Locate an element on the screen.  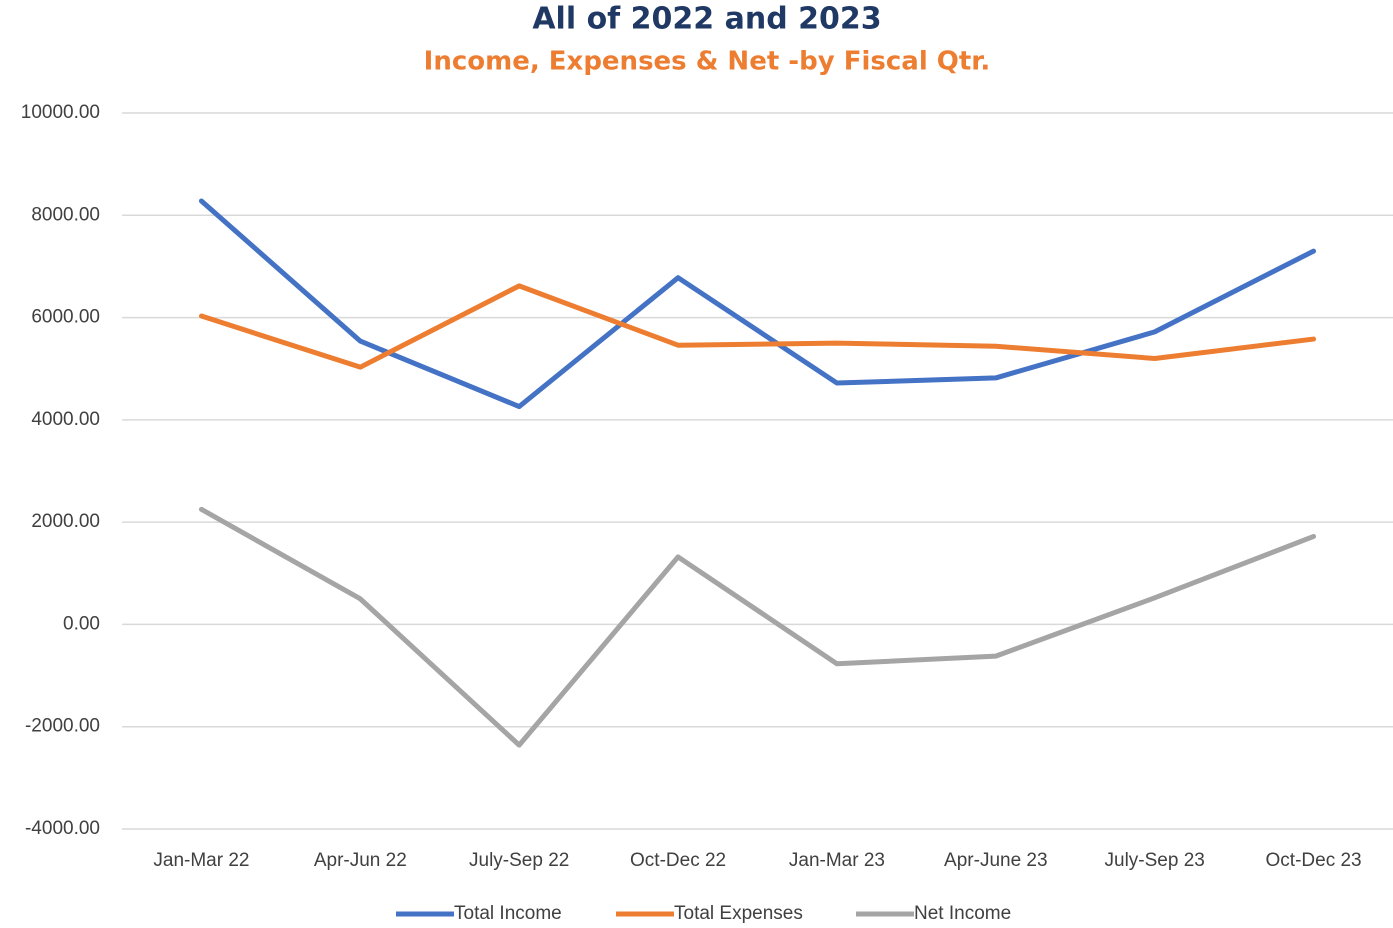
x-tick-label: Jan-Mar 22 is located at coordinates (201, 860).